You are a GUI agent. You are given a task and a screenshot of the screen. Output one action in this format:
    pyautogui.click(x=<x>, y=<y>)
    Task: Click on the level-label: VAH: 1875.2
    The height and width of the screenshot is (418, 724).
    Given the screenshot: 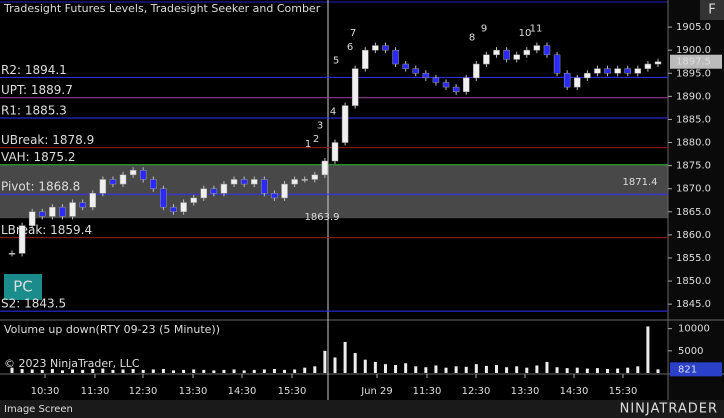 What is the action you would take?
    pyautogui.click(x=38, y=157)
    